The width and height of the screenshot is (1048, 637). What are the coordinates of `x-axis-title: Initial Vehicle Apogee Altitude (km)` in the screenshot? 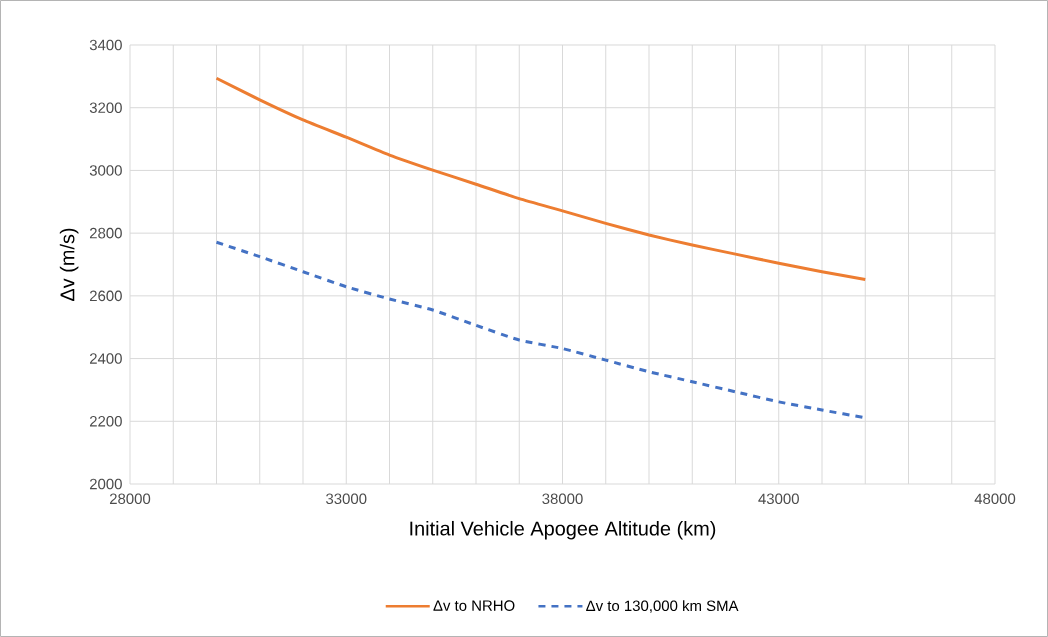 It's located at (563, 530).